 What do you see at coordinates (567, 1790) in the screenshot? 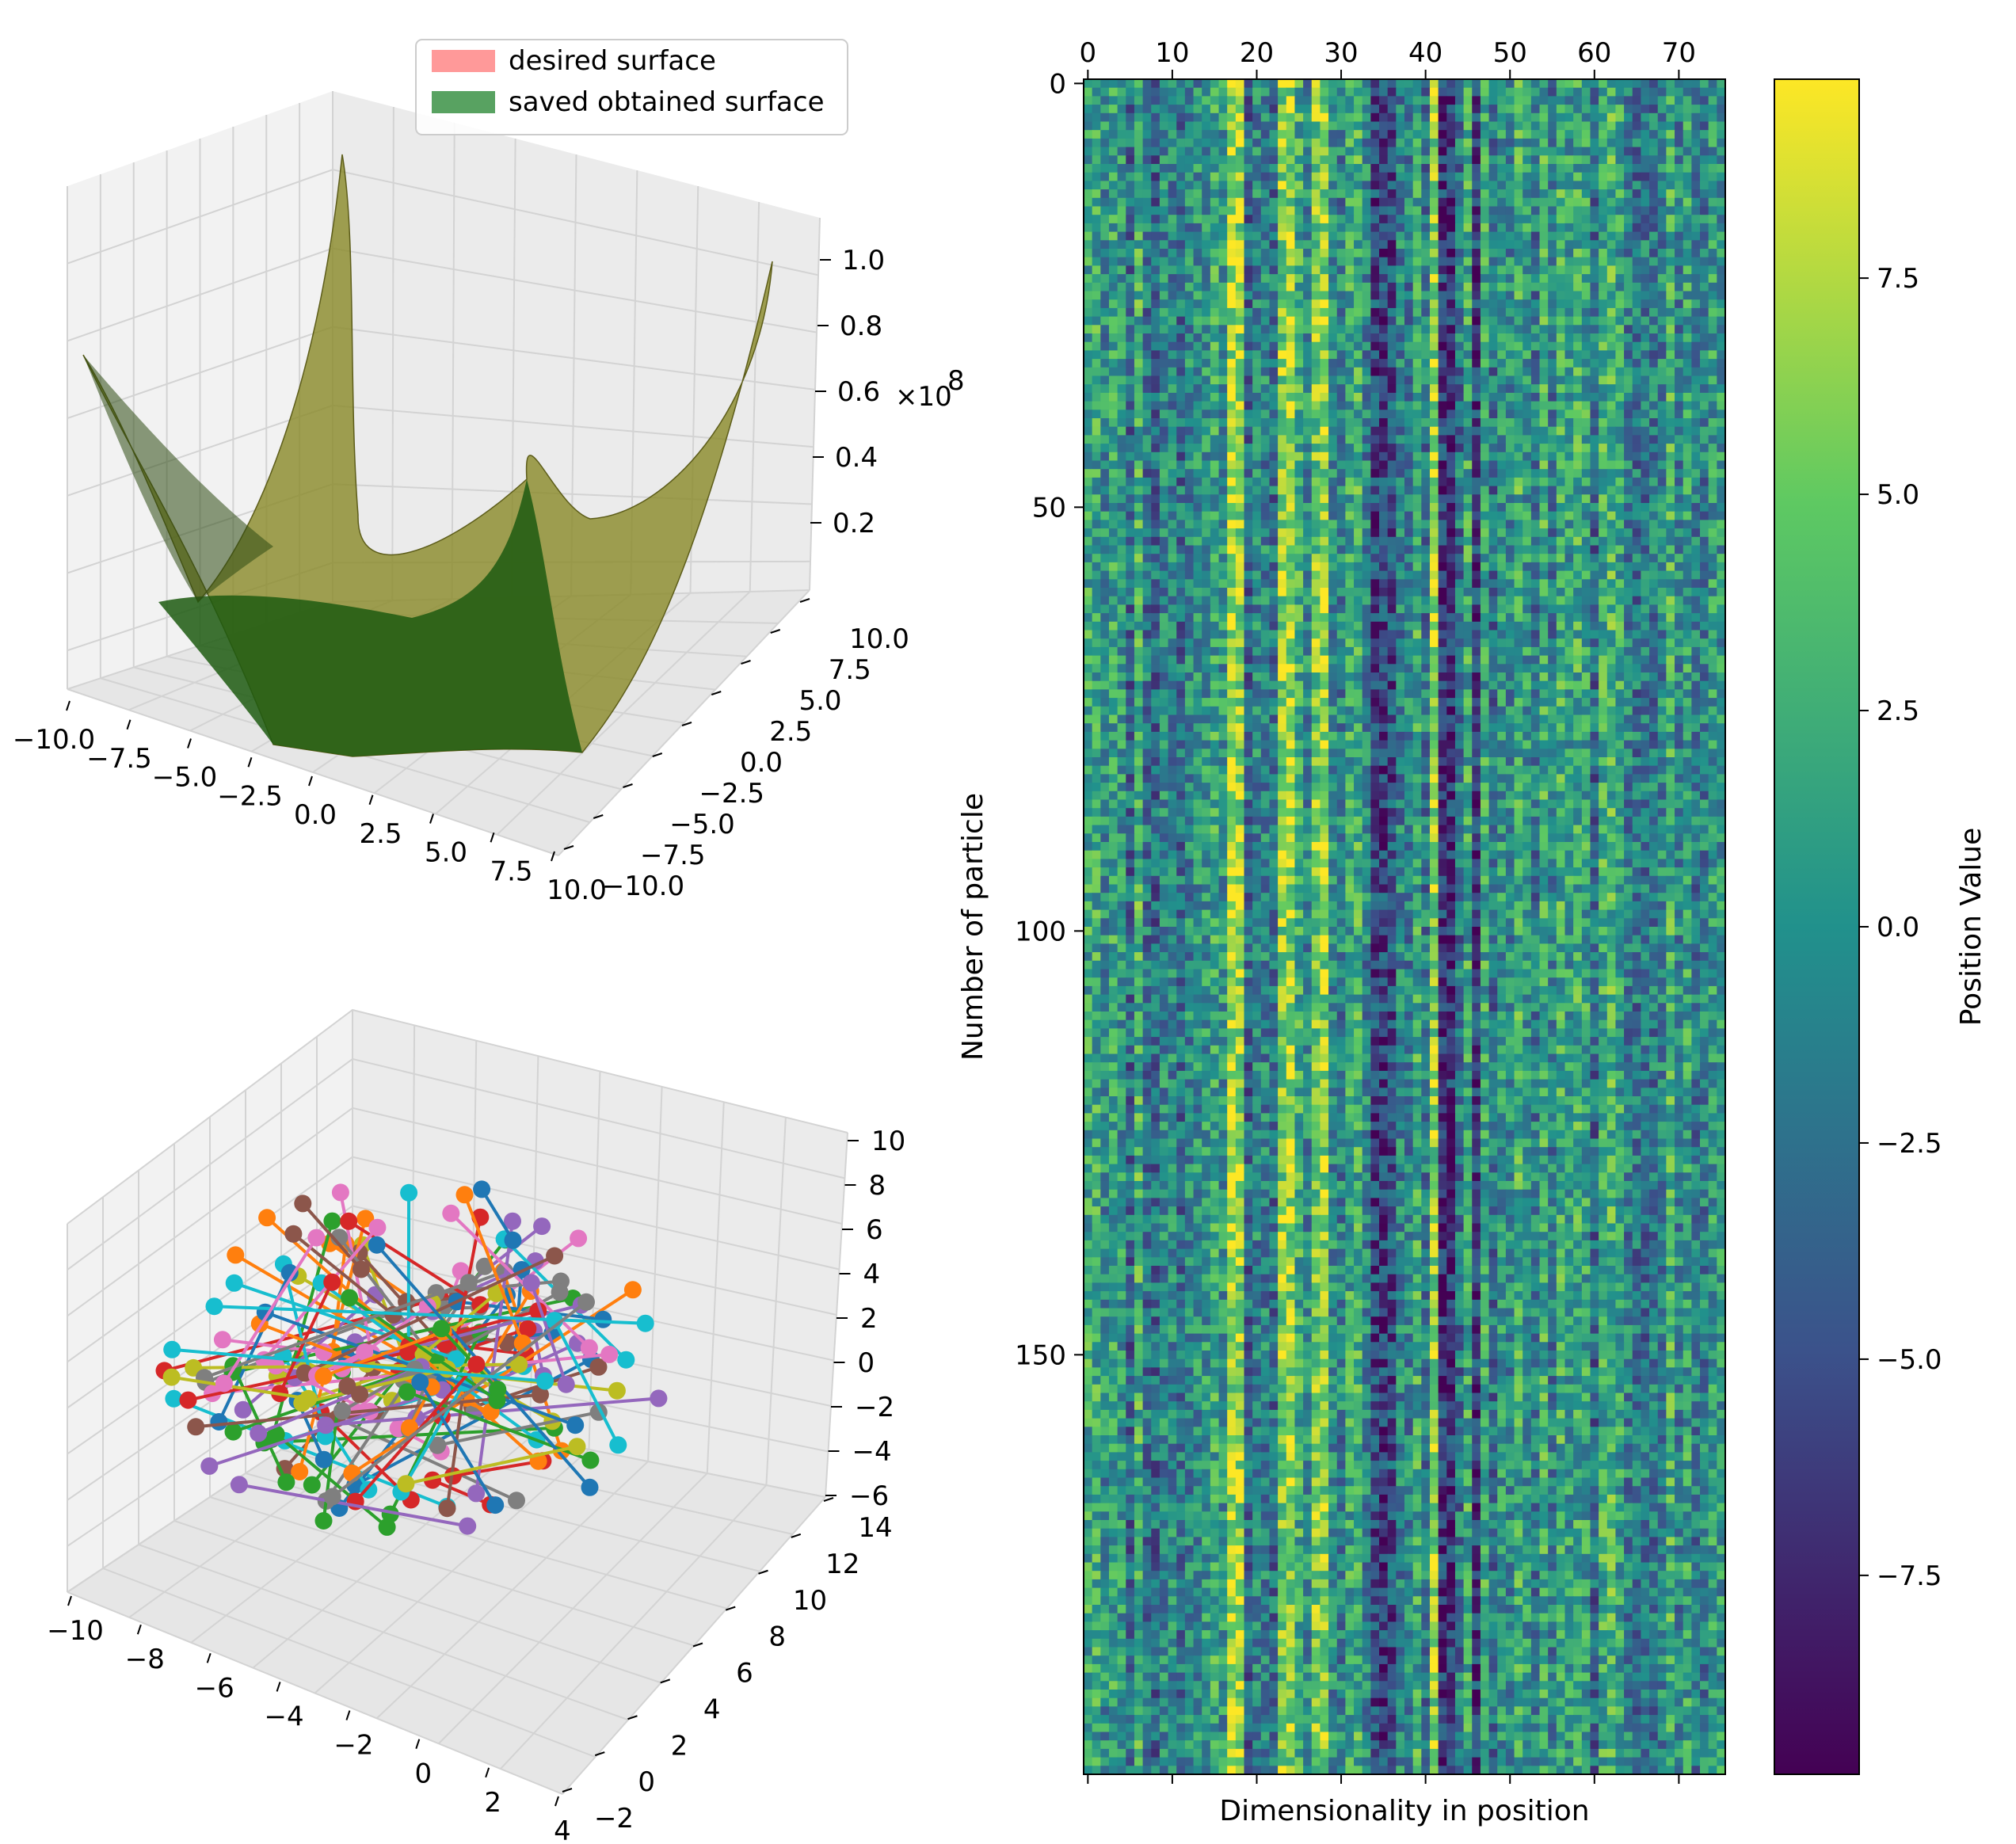
I see `y-tick-mark` at bounding box center [567, 1790].